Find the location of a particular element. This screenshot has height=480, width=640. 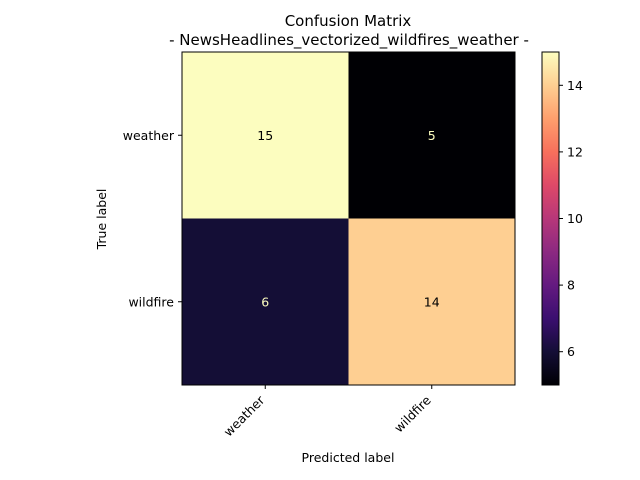

heatmap-cell-weather-wildfire is located at coordinates (431, 135).